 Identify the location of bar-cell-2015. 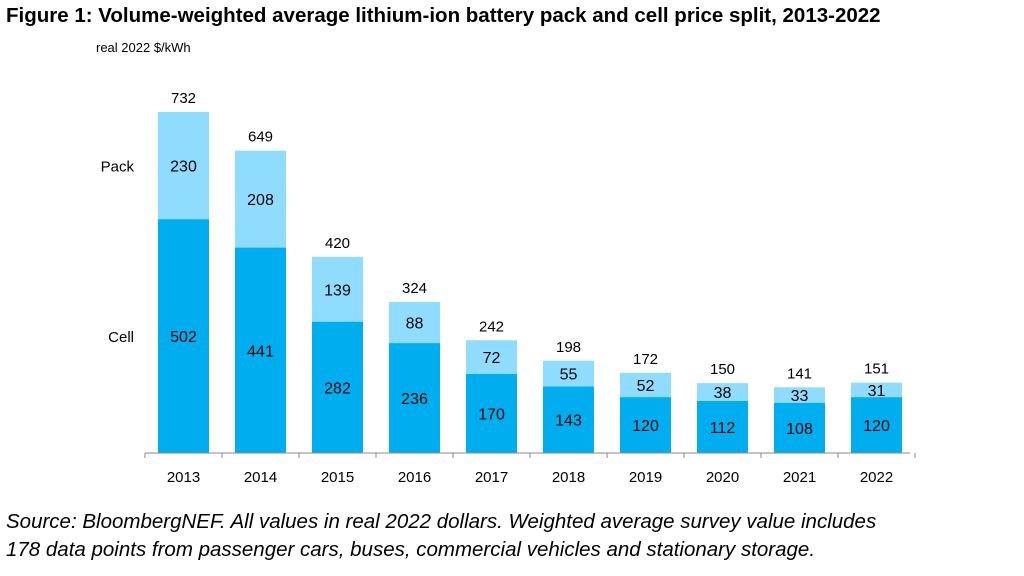
(337, 387).